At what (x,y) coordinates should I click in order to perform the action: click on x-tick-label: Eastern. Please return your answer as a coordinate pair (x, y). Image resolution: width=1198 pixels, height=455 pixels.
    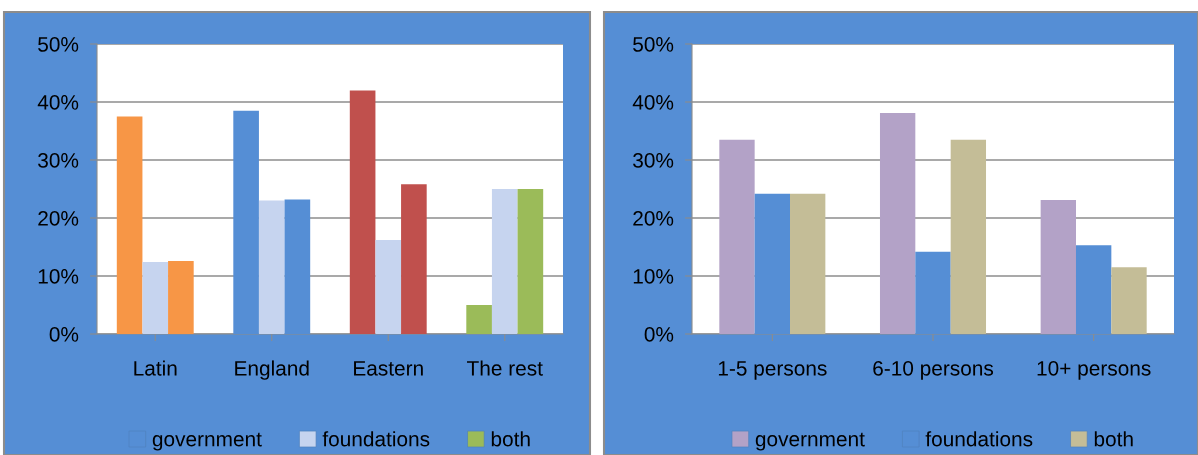
    Looking at the image, I should click on (388, 368).